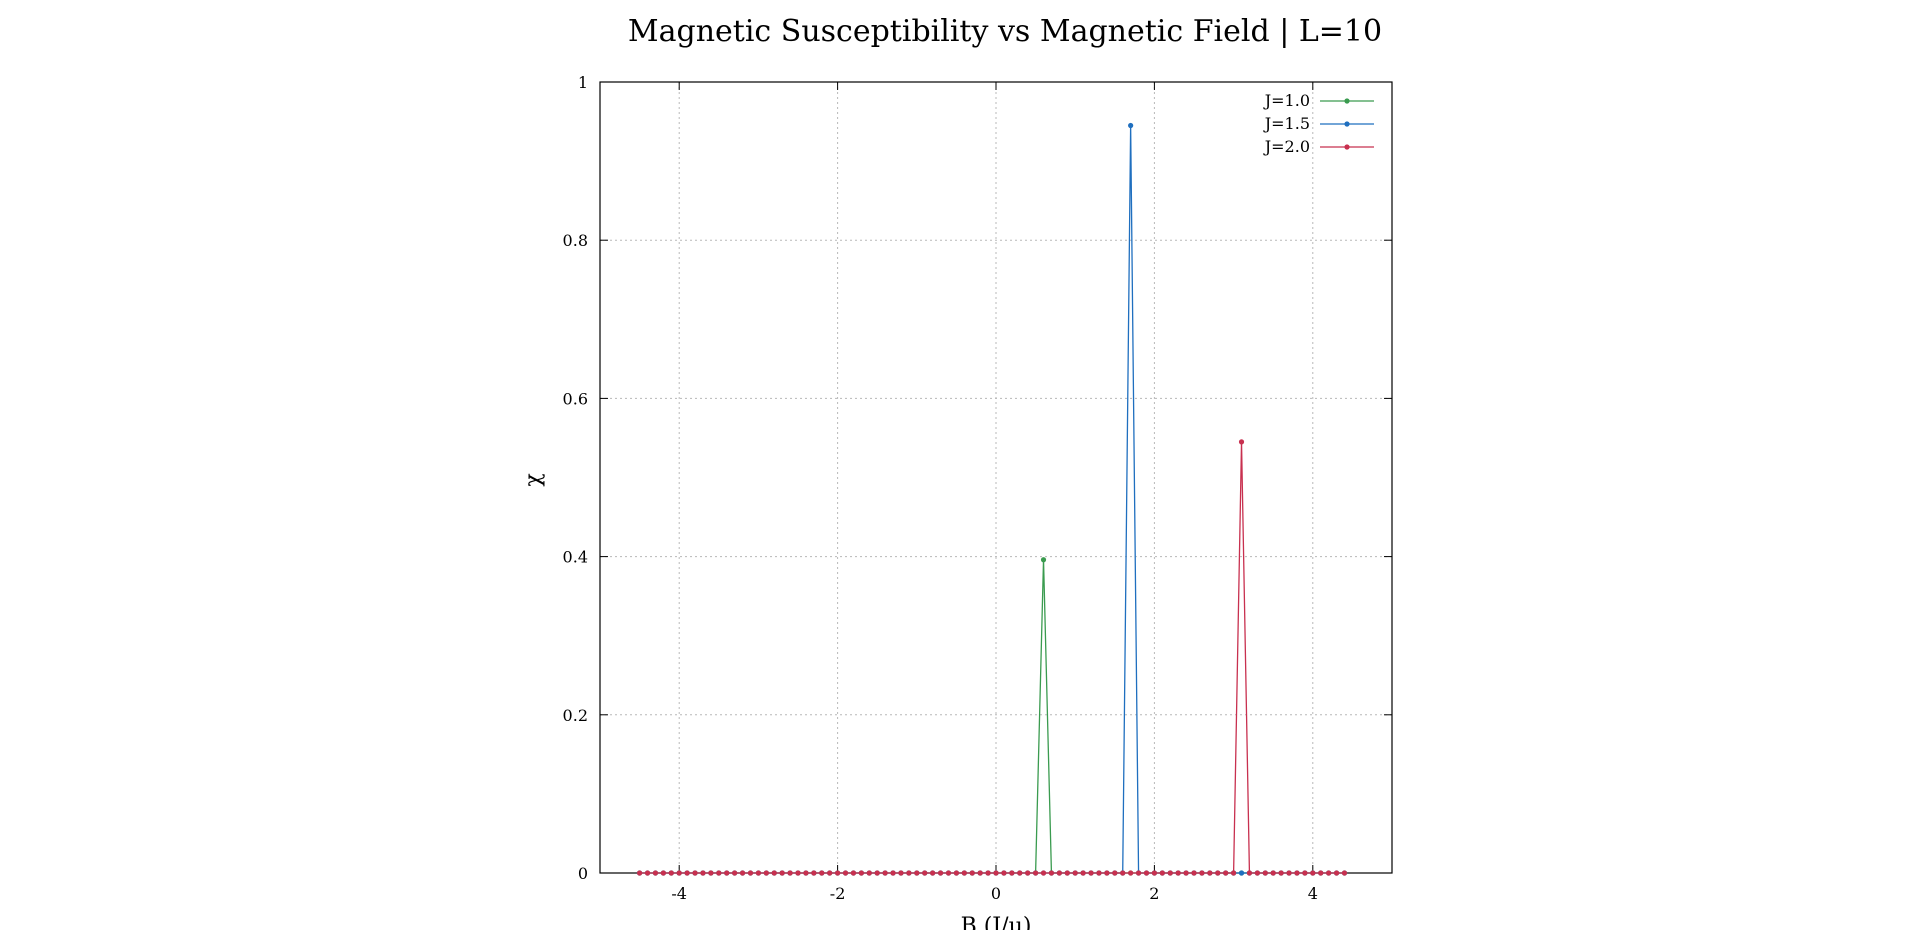  What do you see at coordinates (1286, 100) in the screenshot?
I see `legend-label: J=1.0` at bounding box center [1286, 100].